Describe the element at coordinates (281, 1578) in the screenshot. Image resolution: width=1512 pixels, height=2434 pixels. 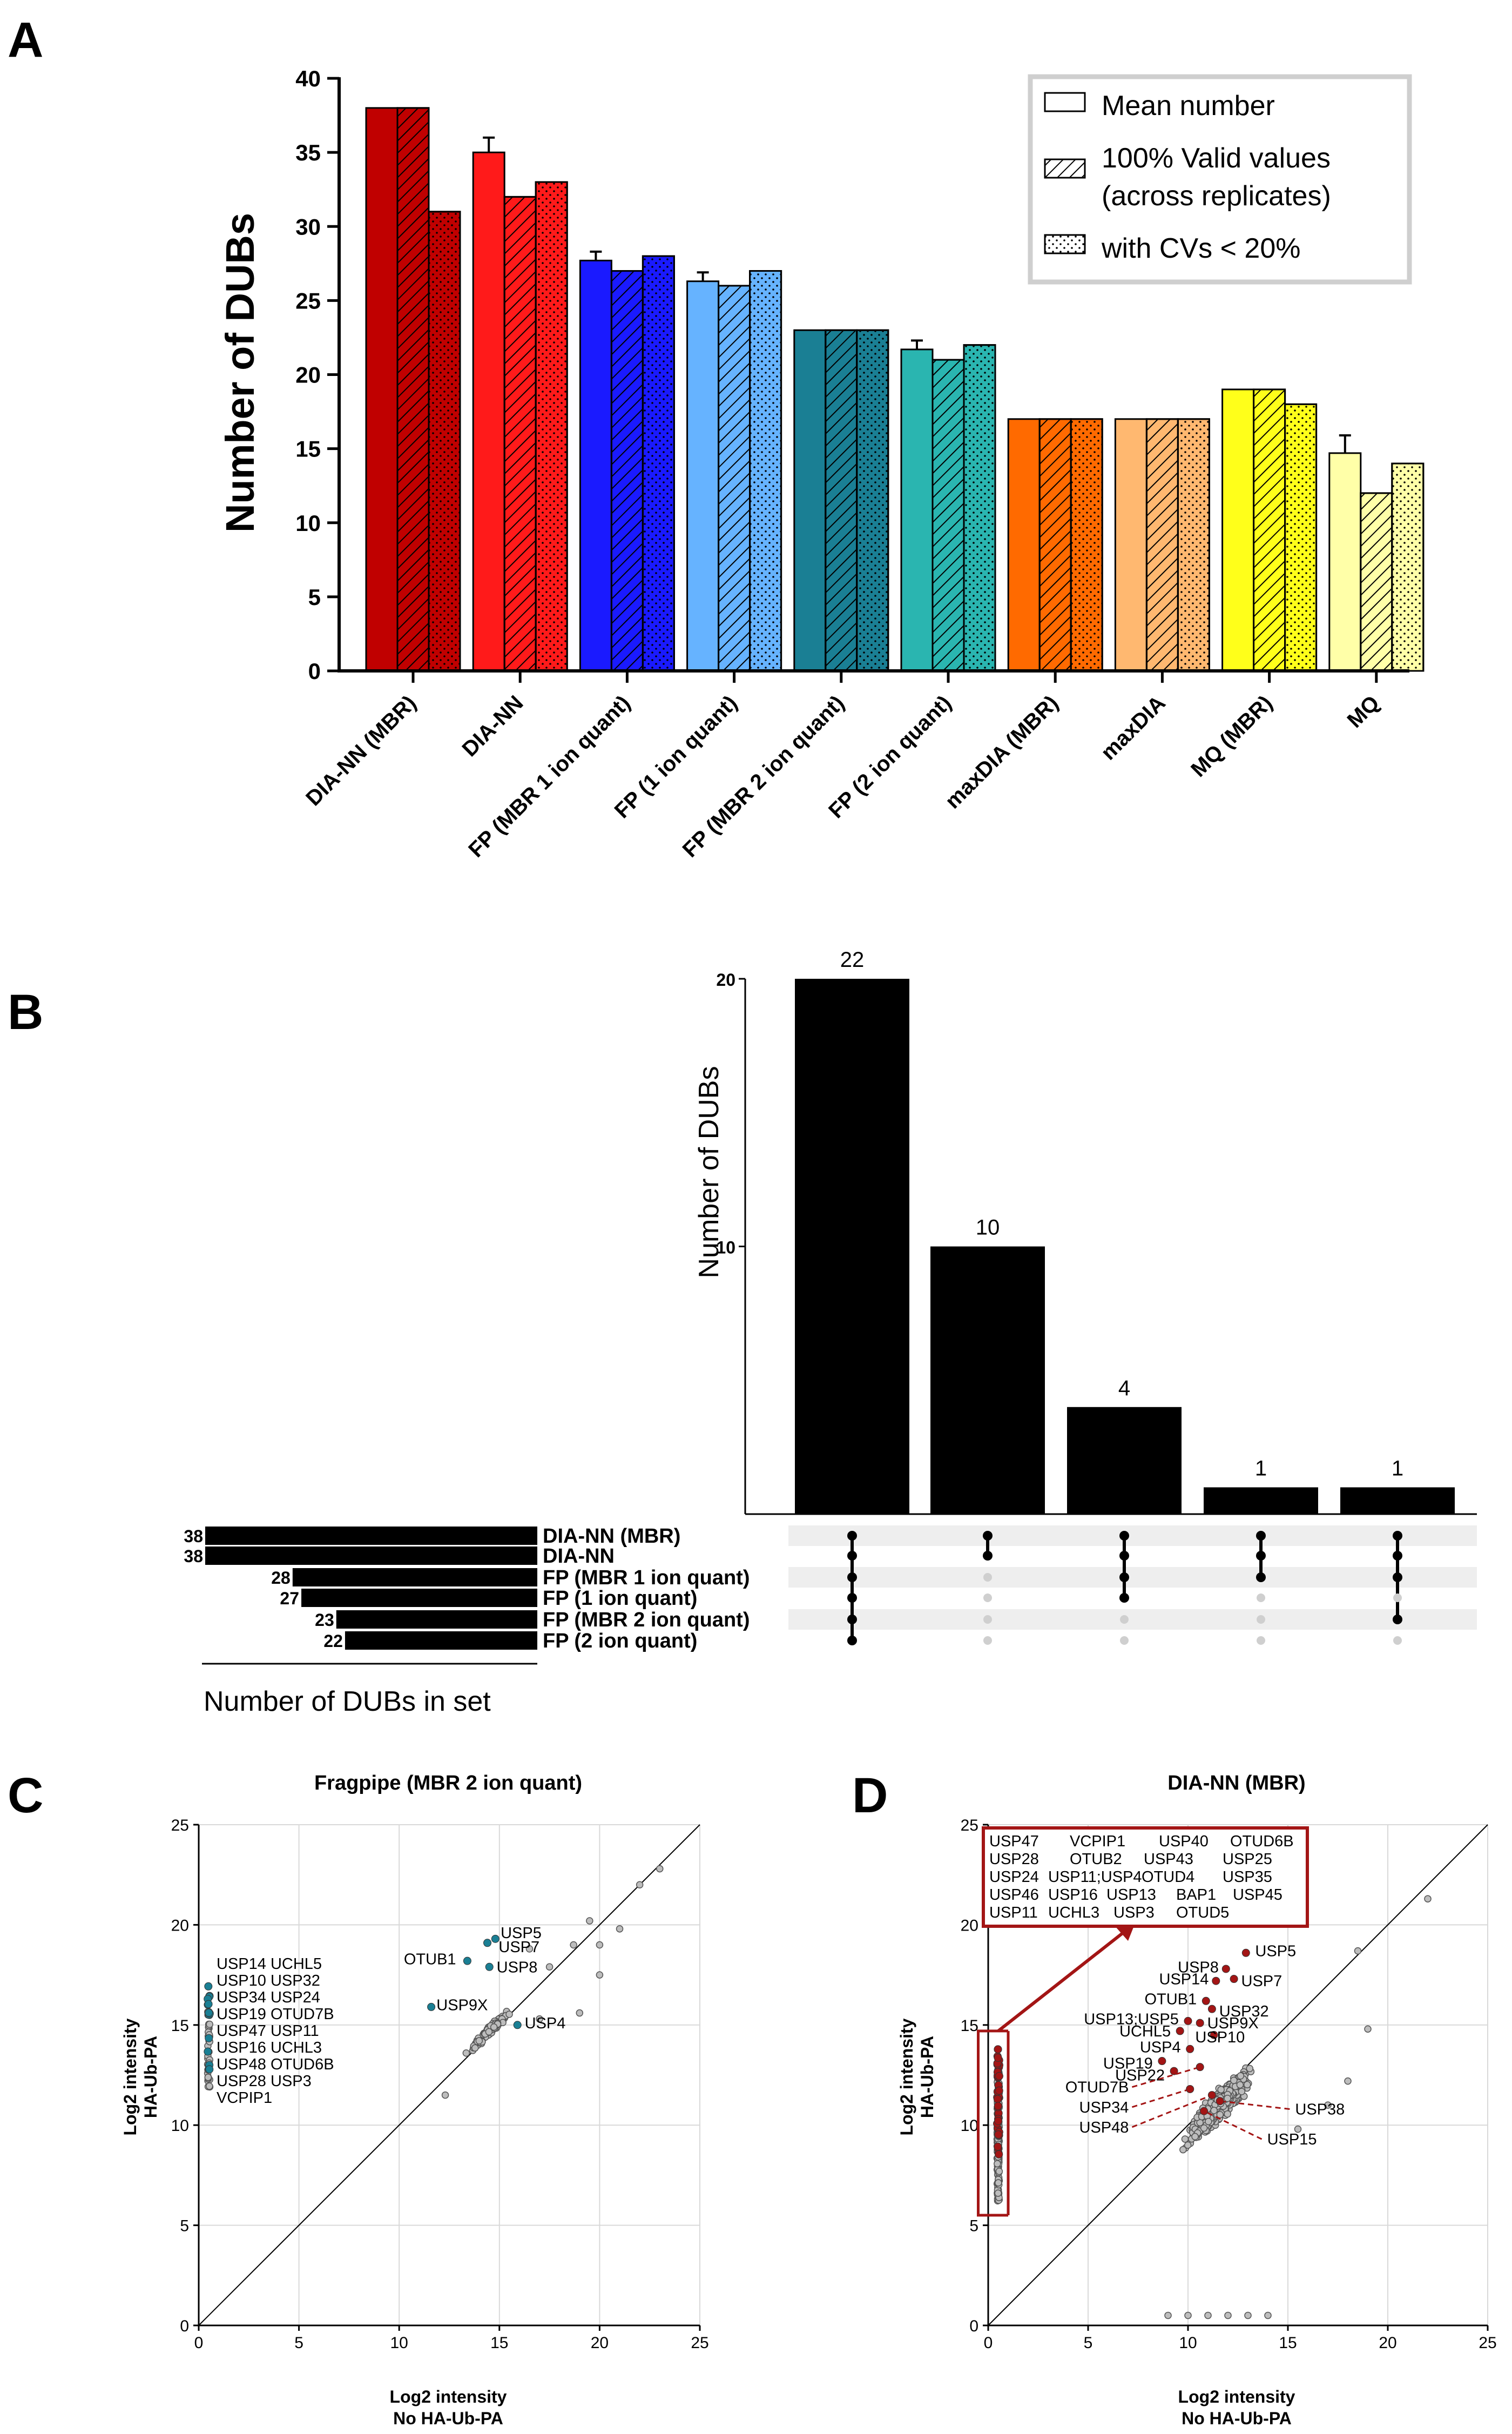
I see `set-size-value: 28` at that location.